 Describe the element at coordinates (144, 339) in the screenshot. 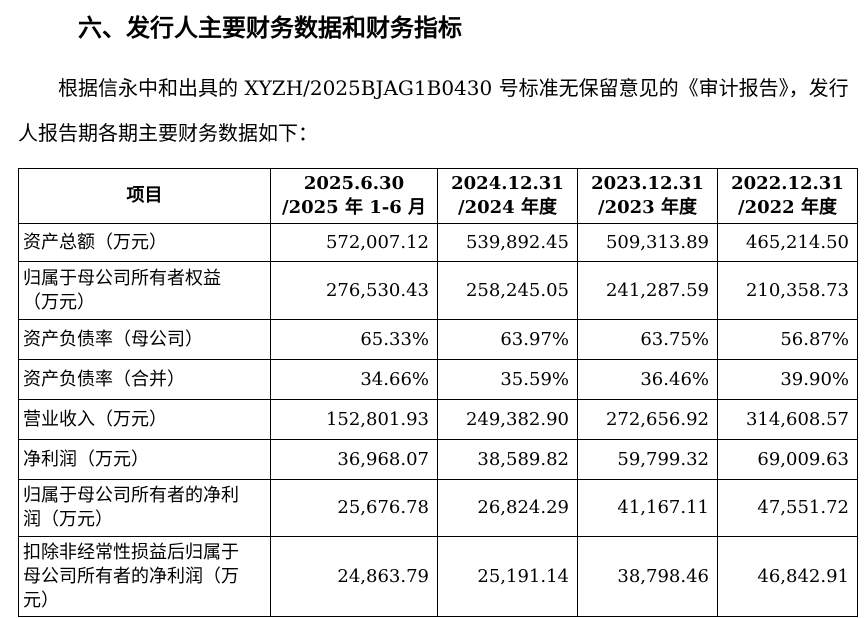

I see `row-label: 资产负债率（母公司）` at that location.